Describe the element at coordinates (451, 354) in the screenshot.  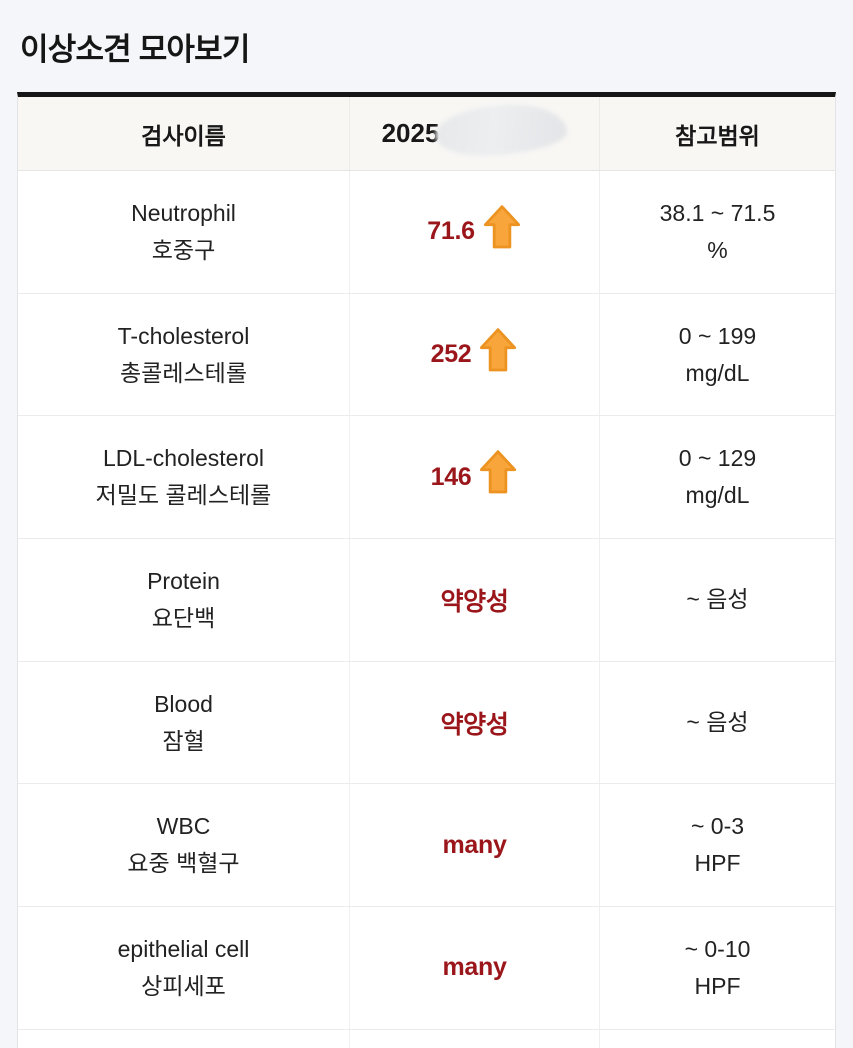
I see `result-value: 252` at that location.